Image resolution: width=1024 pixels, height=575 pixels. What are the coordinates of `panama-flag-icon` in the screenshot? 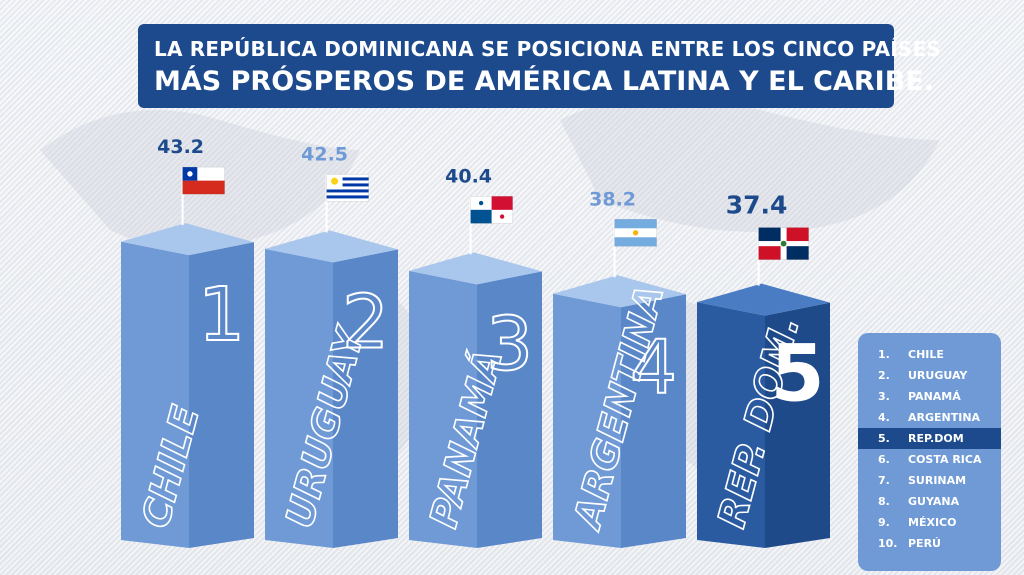 It's located at (491, 210).